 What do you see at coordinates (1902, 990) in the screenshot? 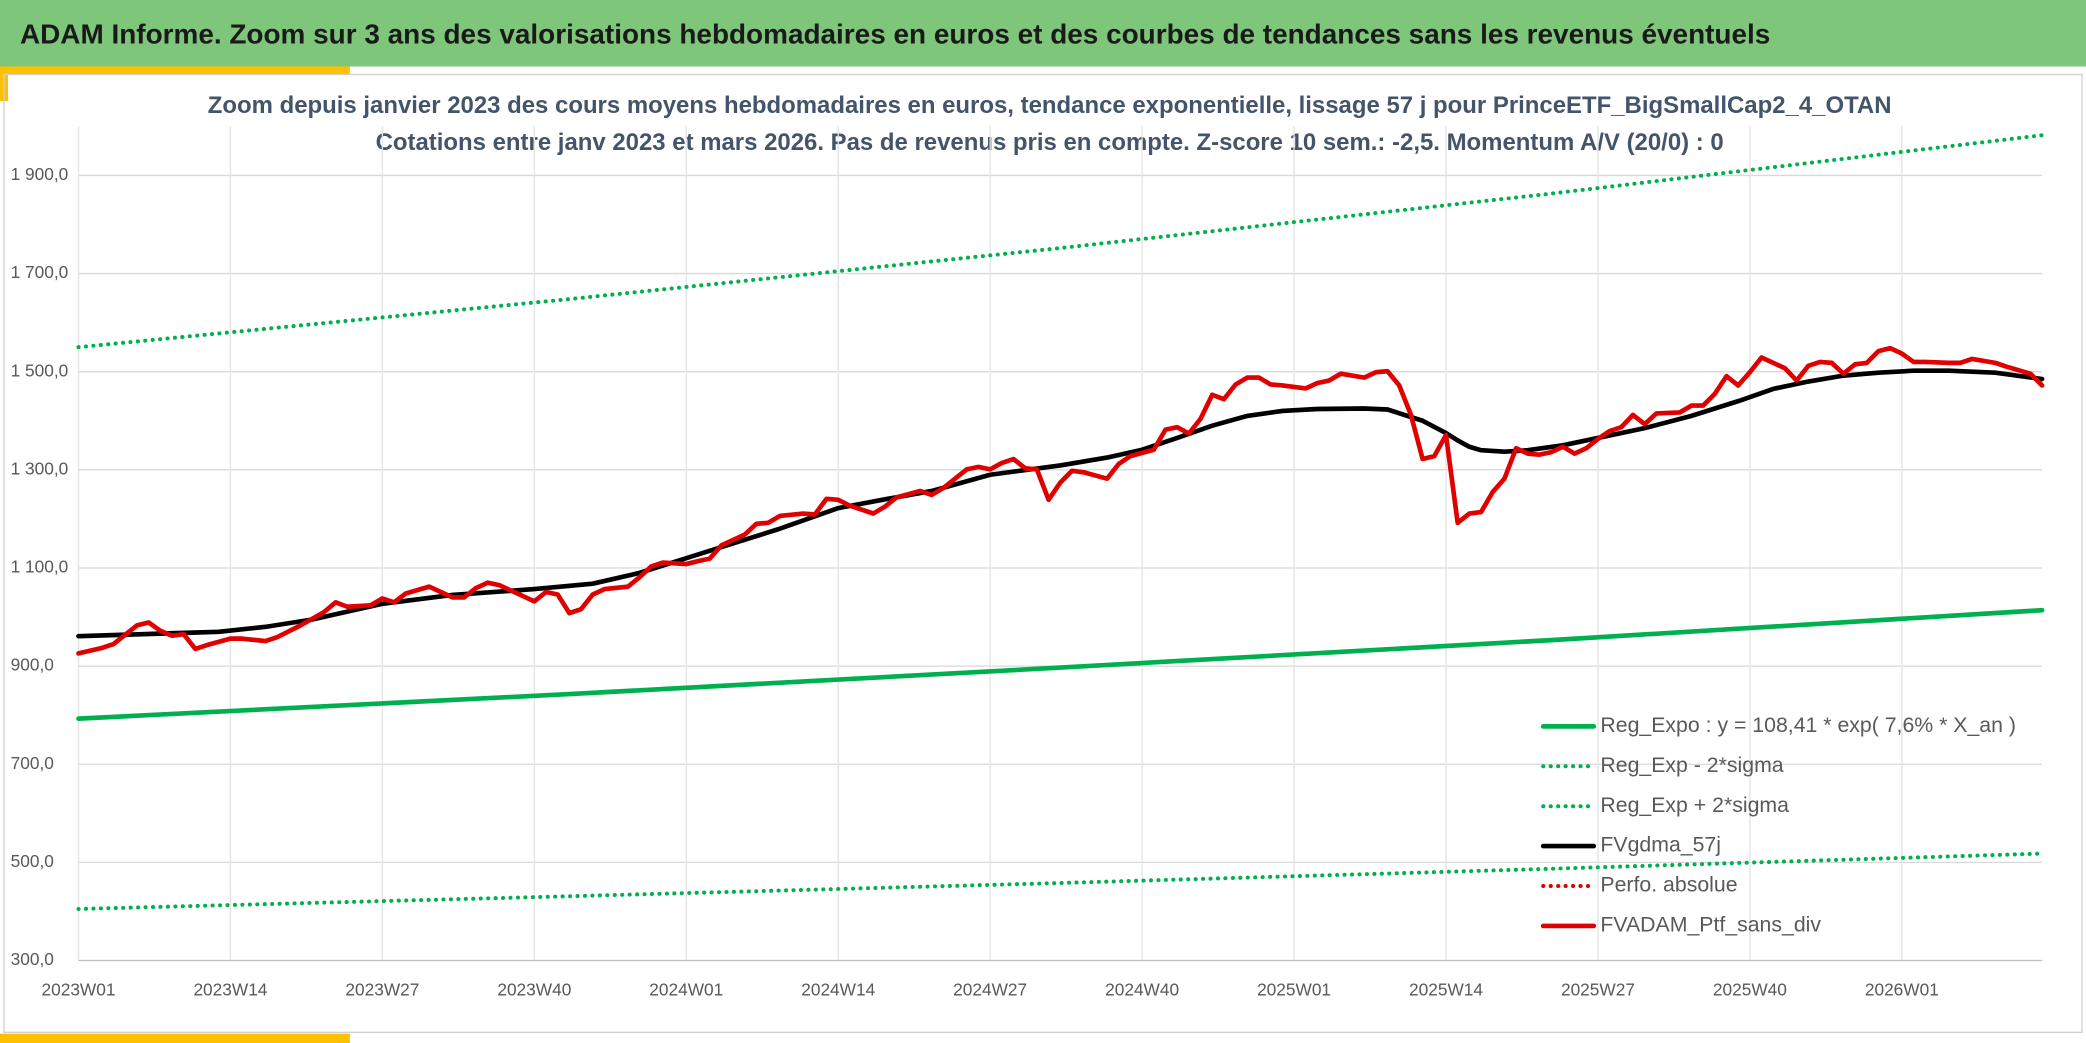
I see `x-tick-label: 2026W01` at bounding box center [1902, 990].